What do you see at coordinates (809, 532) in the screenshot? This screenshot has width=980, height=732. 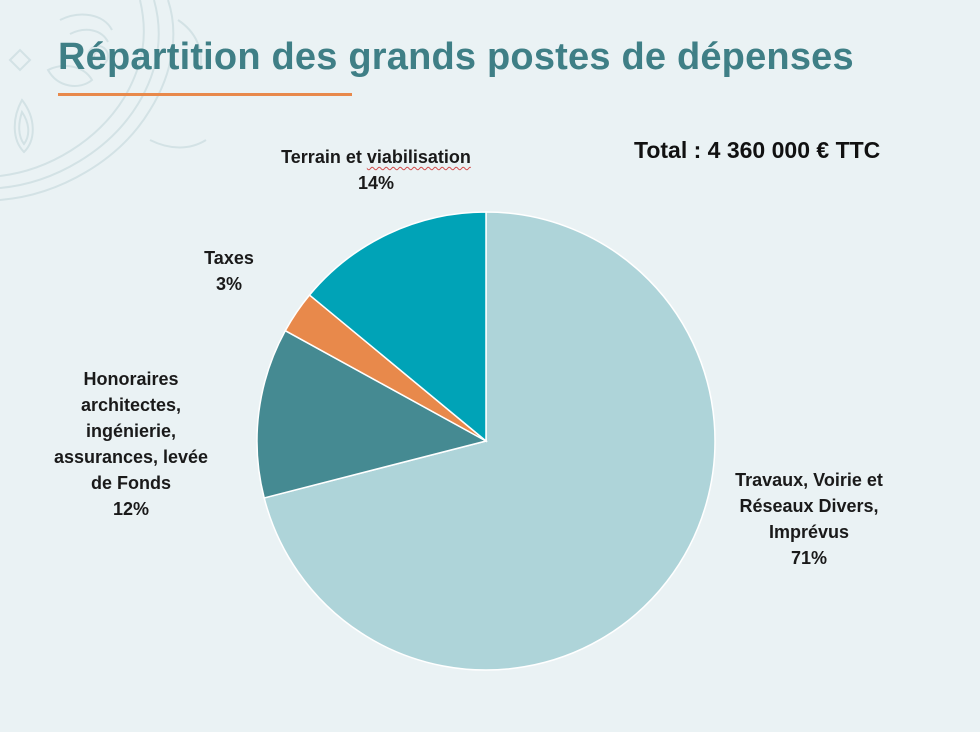 I see `slice-label-text: Imprévus` at bounding box center [809, 532].